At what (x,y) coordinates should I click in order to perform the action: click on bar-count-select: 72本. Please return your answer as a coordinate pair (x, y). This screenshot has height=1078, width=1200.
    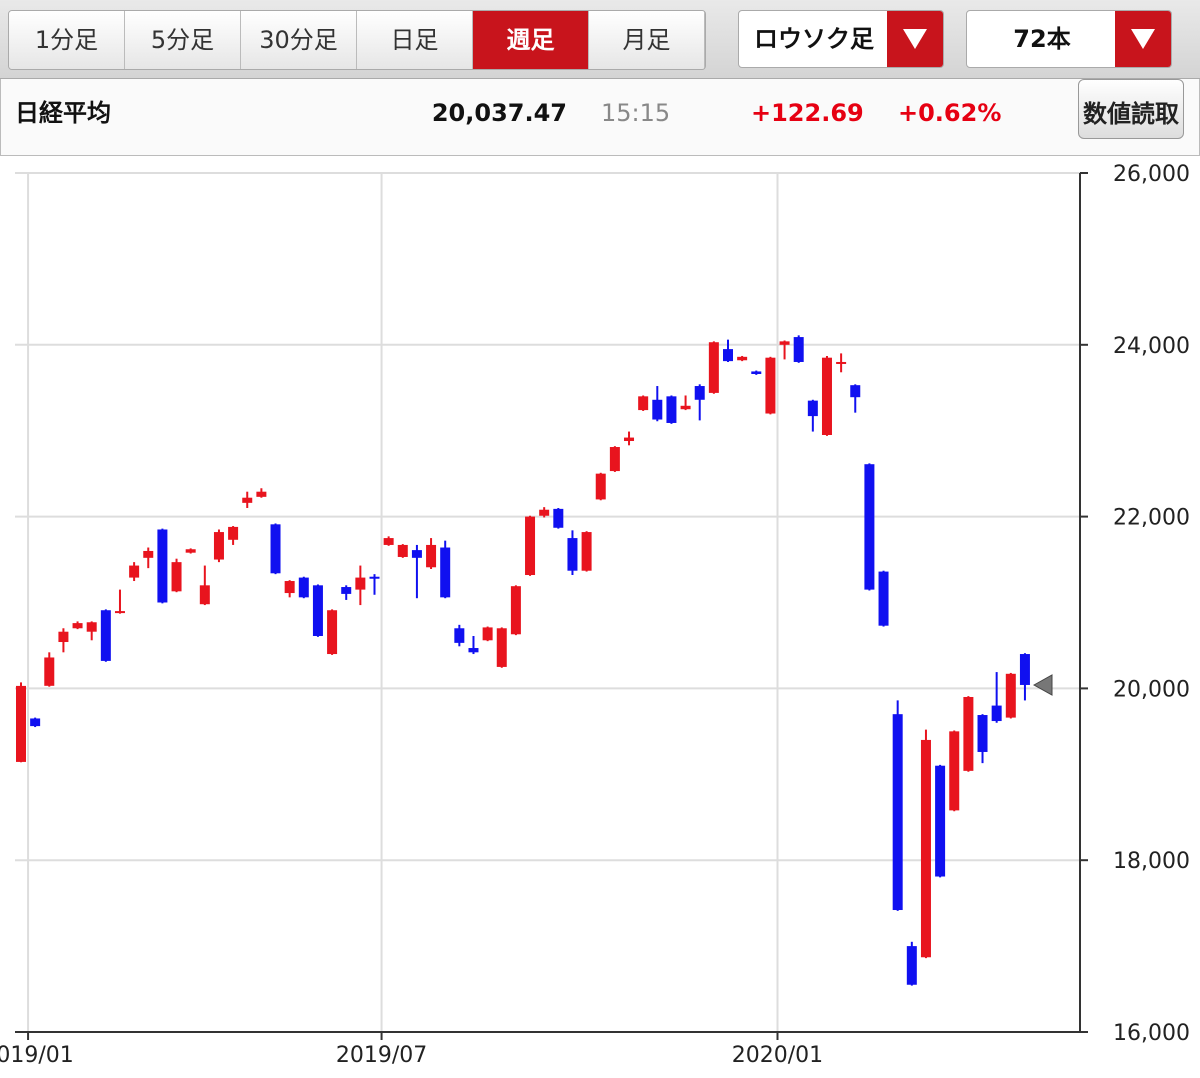
    Looking at the image, I should click on (1069, 39).